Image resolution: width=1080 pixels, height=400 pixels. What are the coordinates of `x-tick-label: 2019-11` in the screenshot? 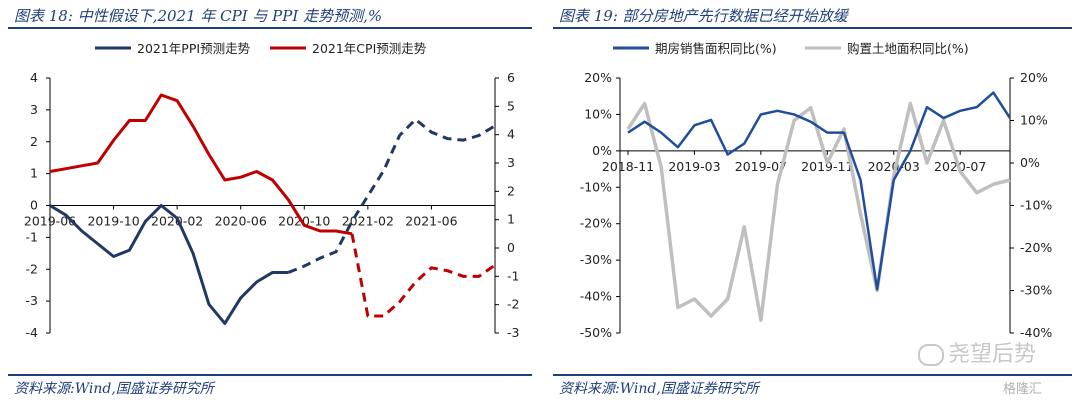 It's located at (827, 166).